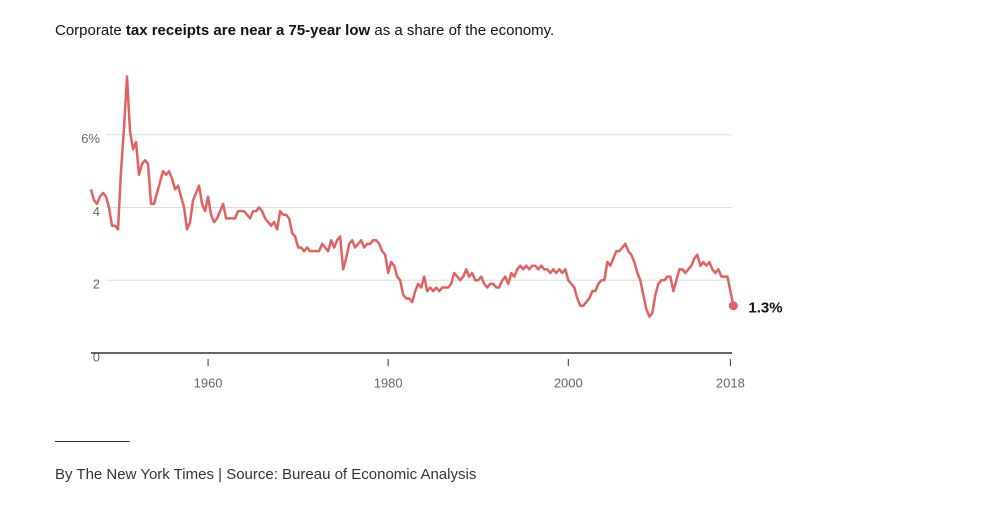 Image resolution: width=982 pixels, height=507 pixels. Describe the element at coordinates (96, 284) in the screenshot. I see `y-tick-label: 2` at that location.